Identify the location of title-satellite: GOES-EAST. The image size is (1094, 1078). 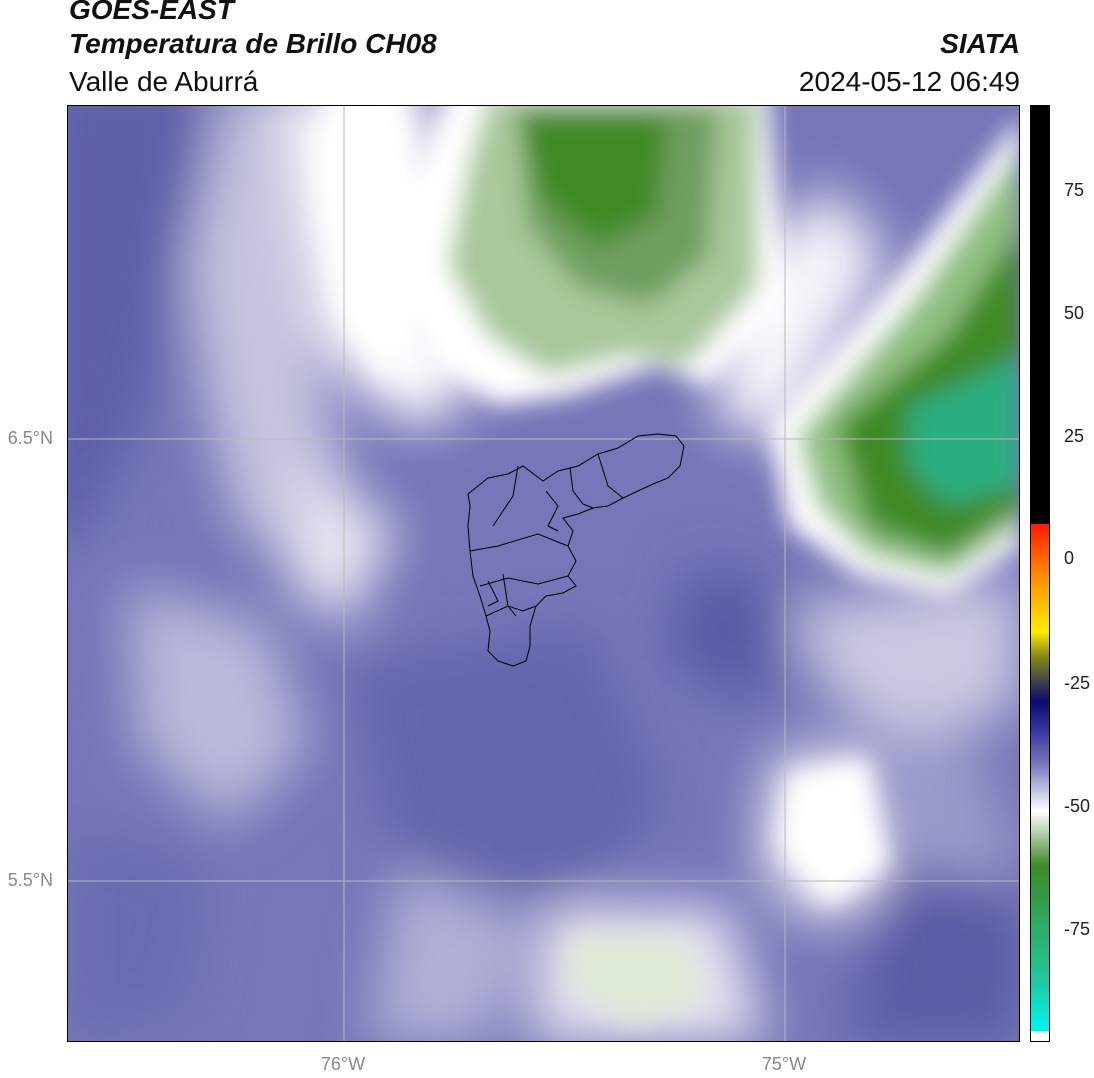
(151, 12).